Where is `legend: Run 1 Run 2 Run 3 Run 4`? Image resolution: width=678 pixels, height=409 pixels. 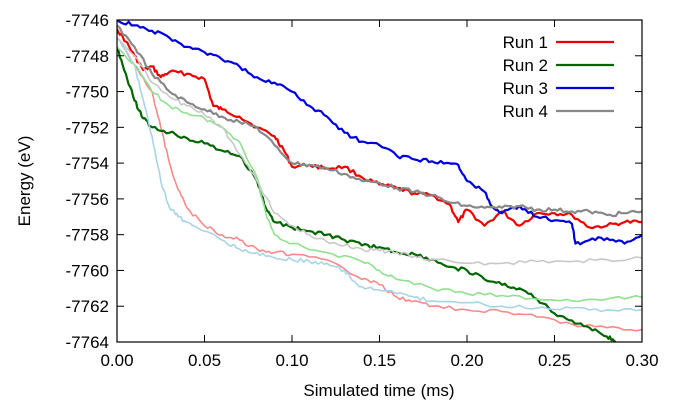 legend: Run 1 Run 2 Run 3 Run 4 is located at coordinates (558, 77).